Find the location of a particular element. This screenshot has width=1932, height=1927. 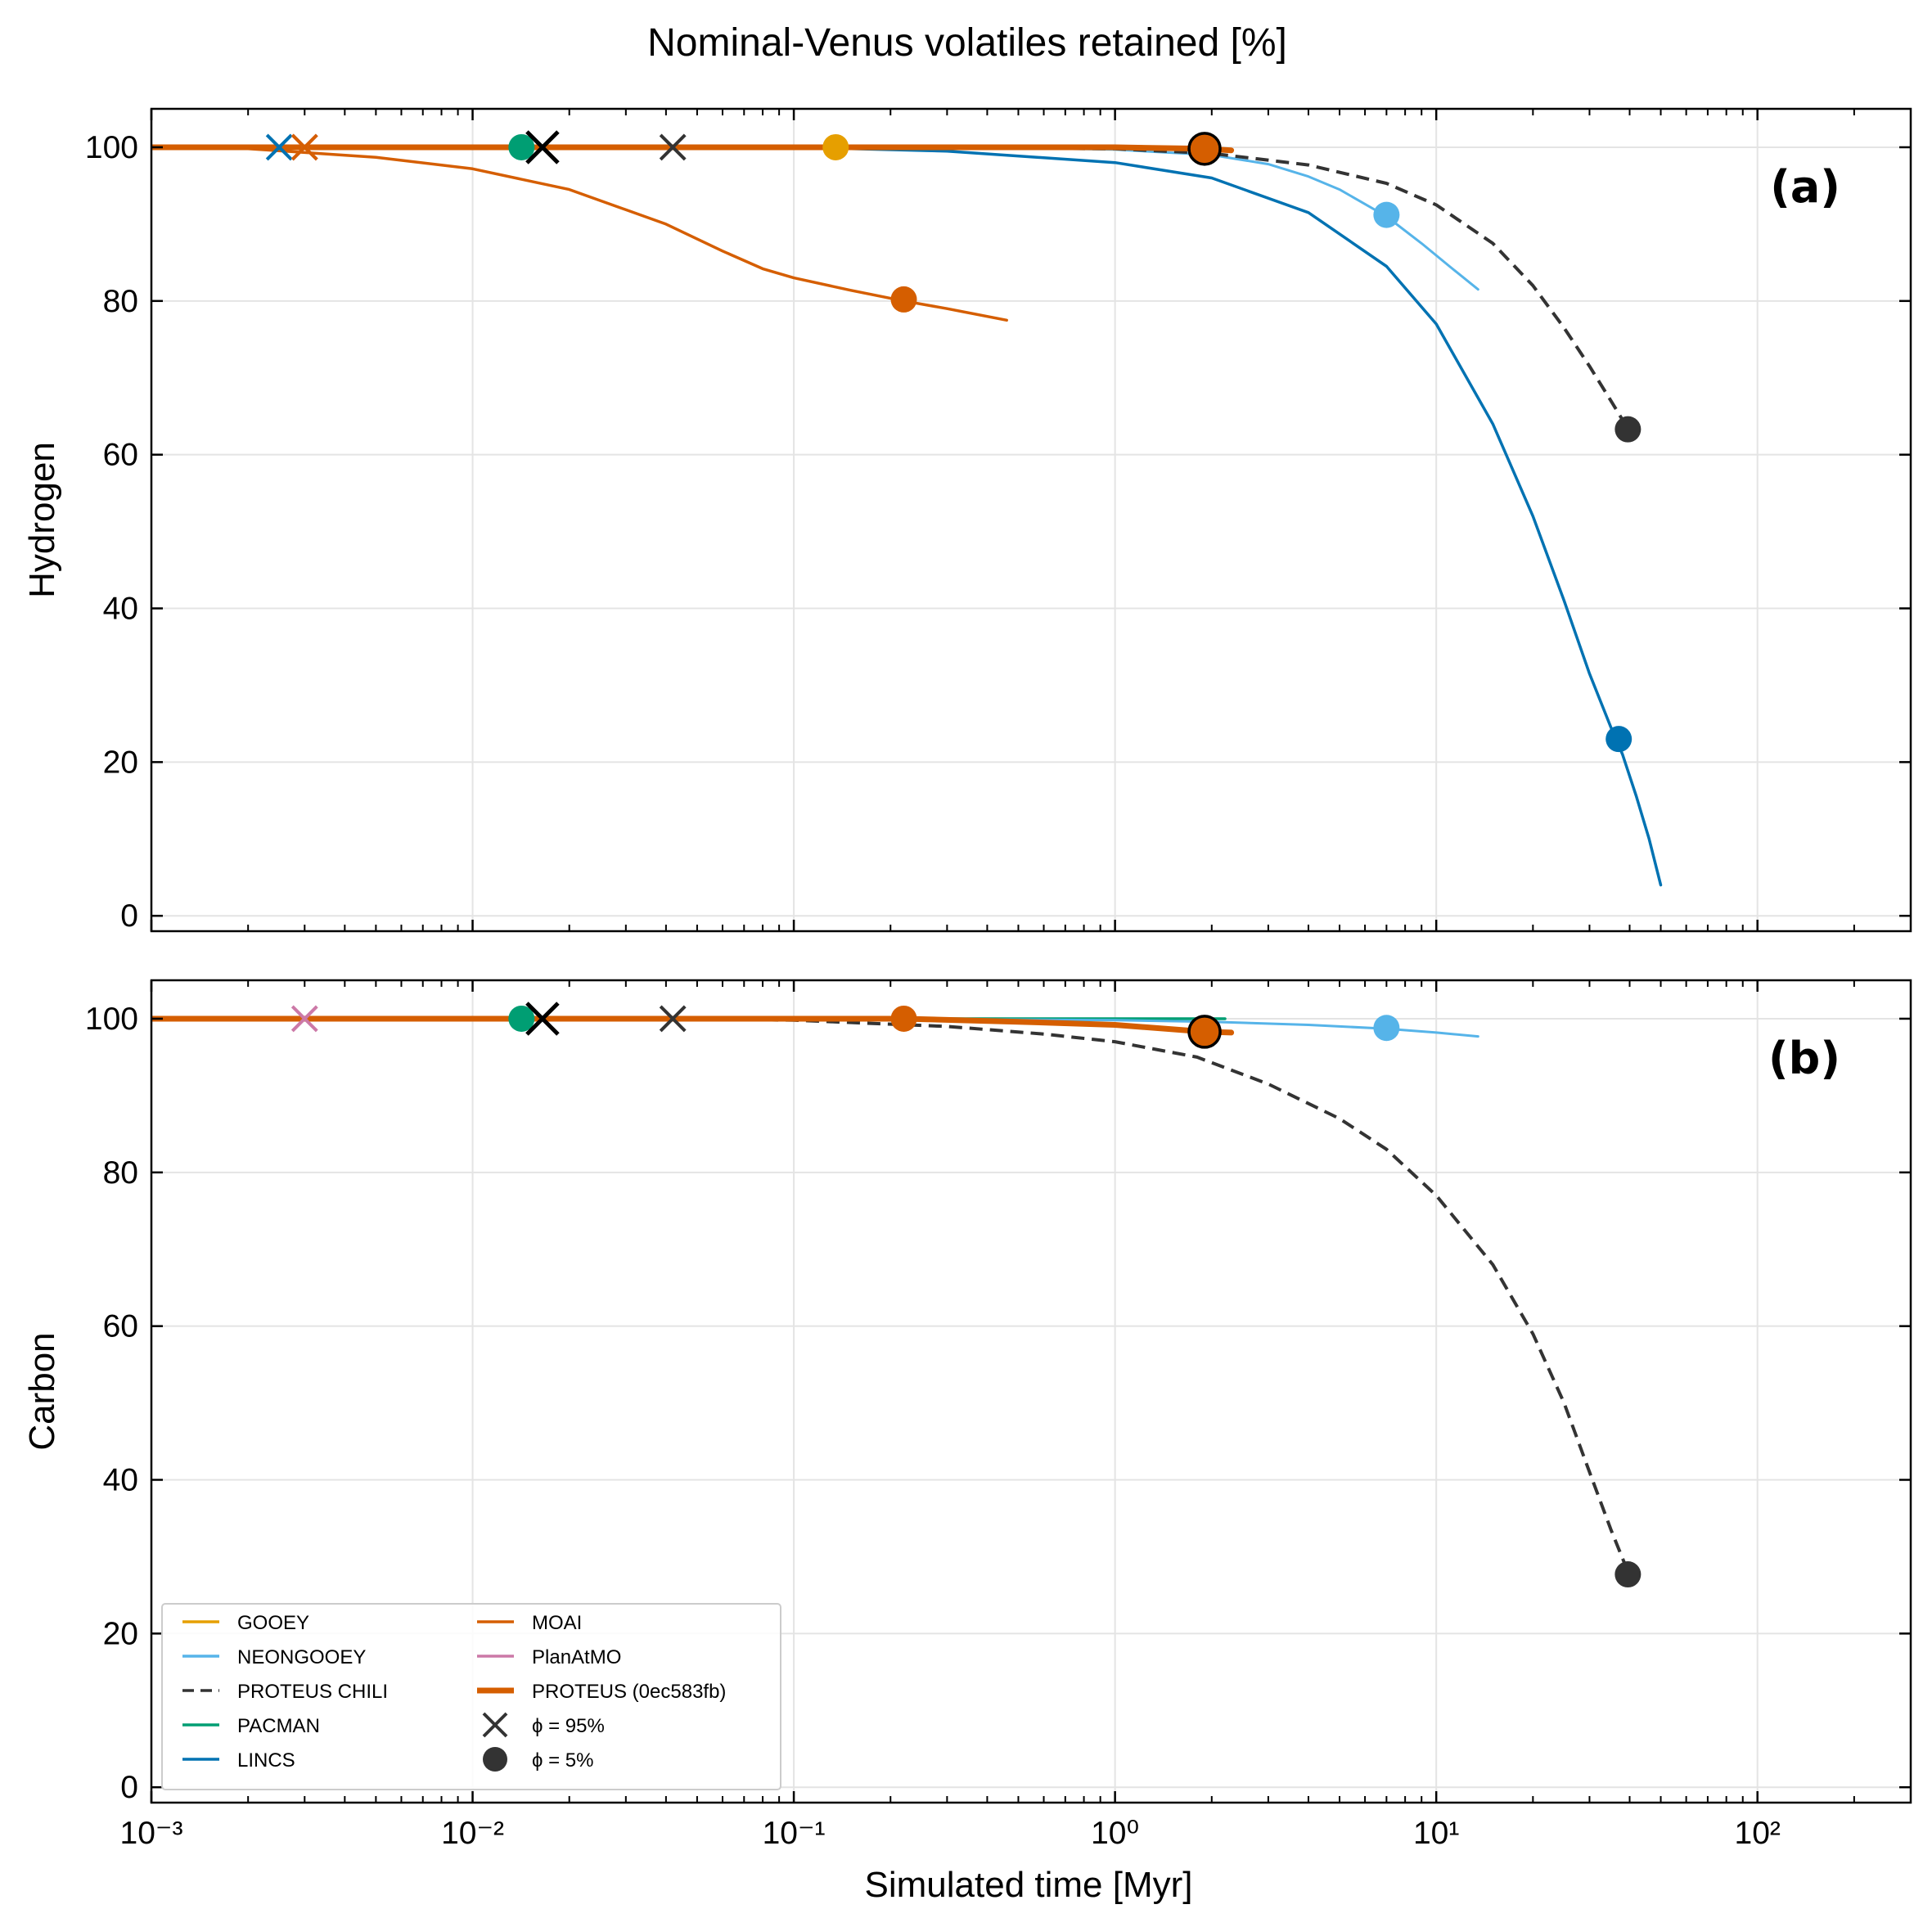

legend-label: ϕ = 5% is located at coordinates (562, 1760).